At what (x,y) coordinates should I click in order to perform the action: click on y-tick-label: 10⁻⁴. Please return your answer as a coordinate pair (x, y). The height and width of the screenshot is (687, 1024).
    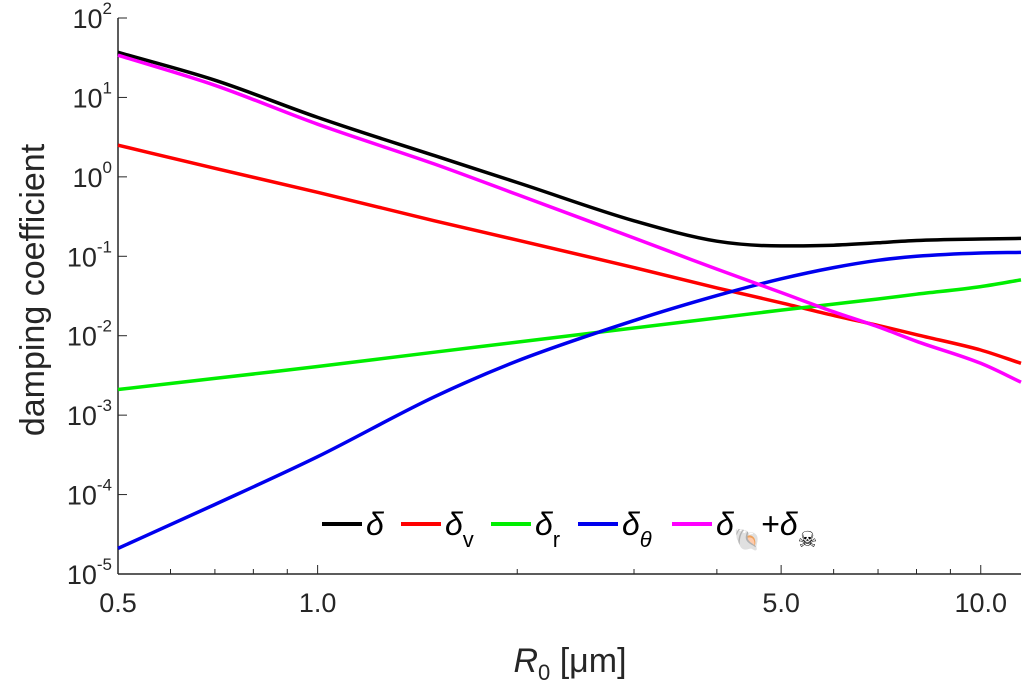
    Looking at the image, I should click on (89, 493).